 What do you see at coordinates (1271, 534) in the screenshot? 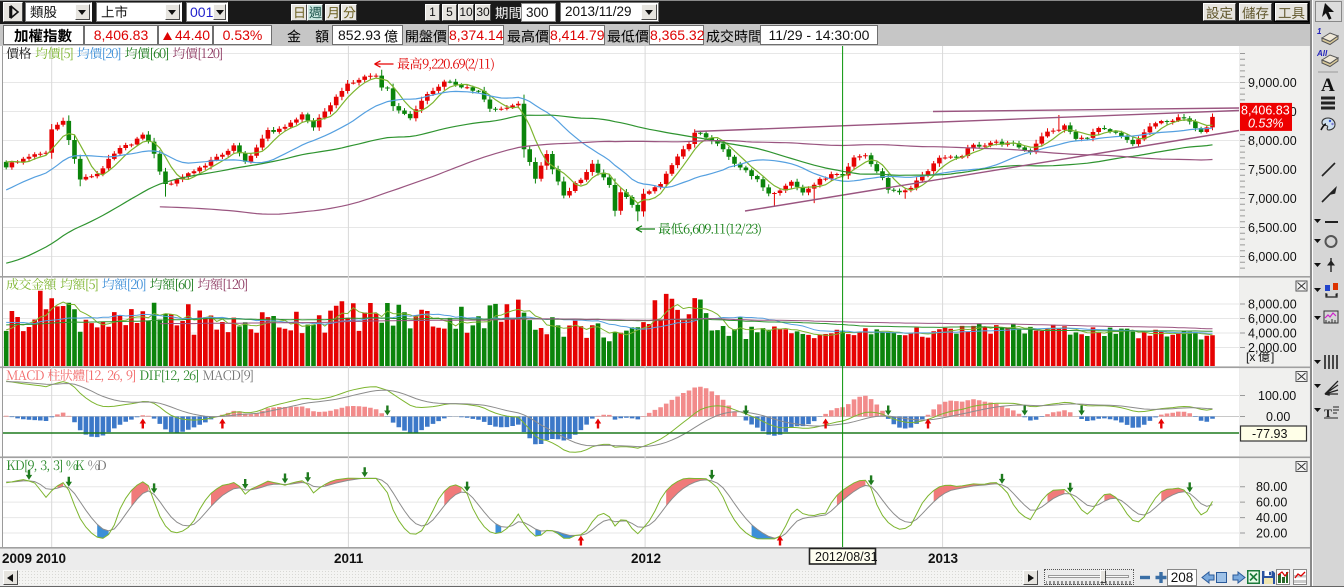
I see `svg-text: 20.00` at bounding box center [1271, 534].